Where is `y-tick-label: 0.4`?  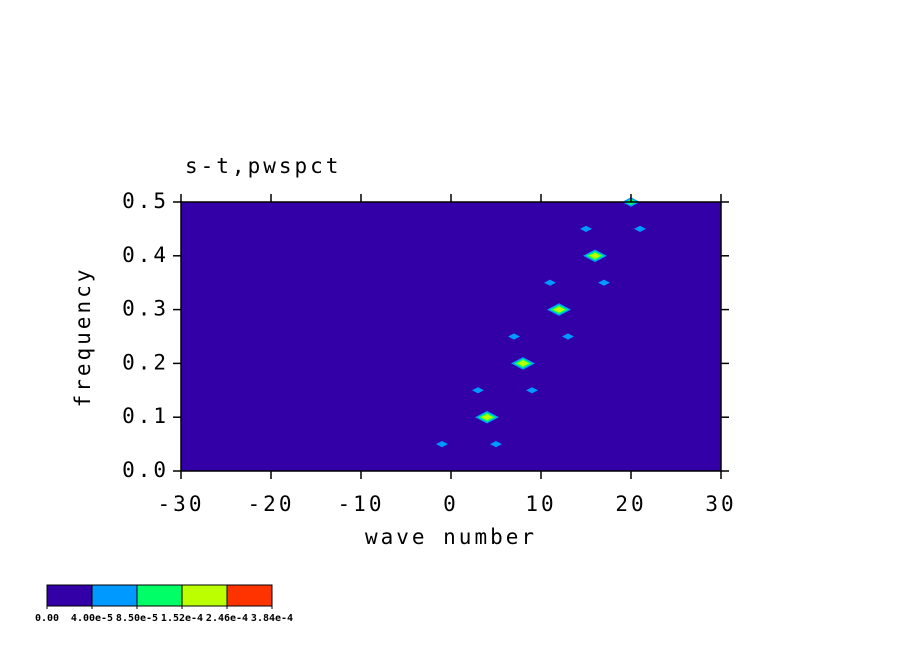
y-tick-label: 0.4 is located at coordinates (145, 255).